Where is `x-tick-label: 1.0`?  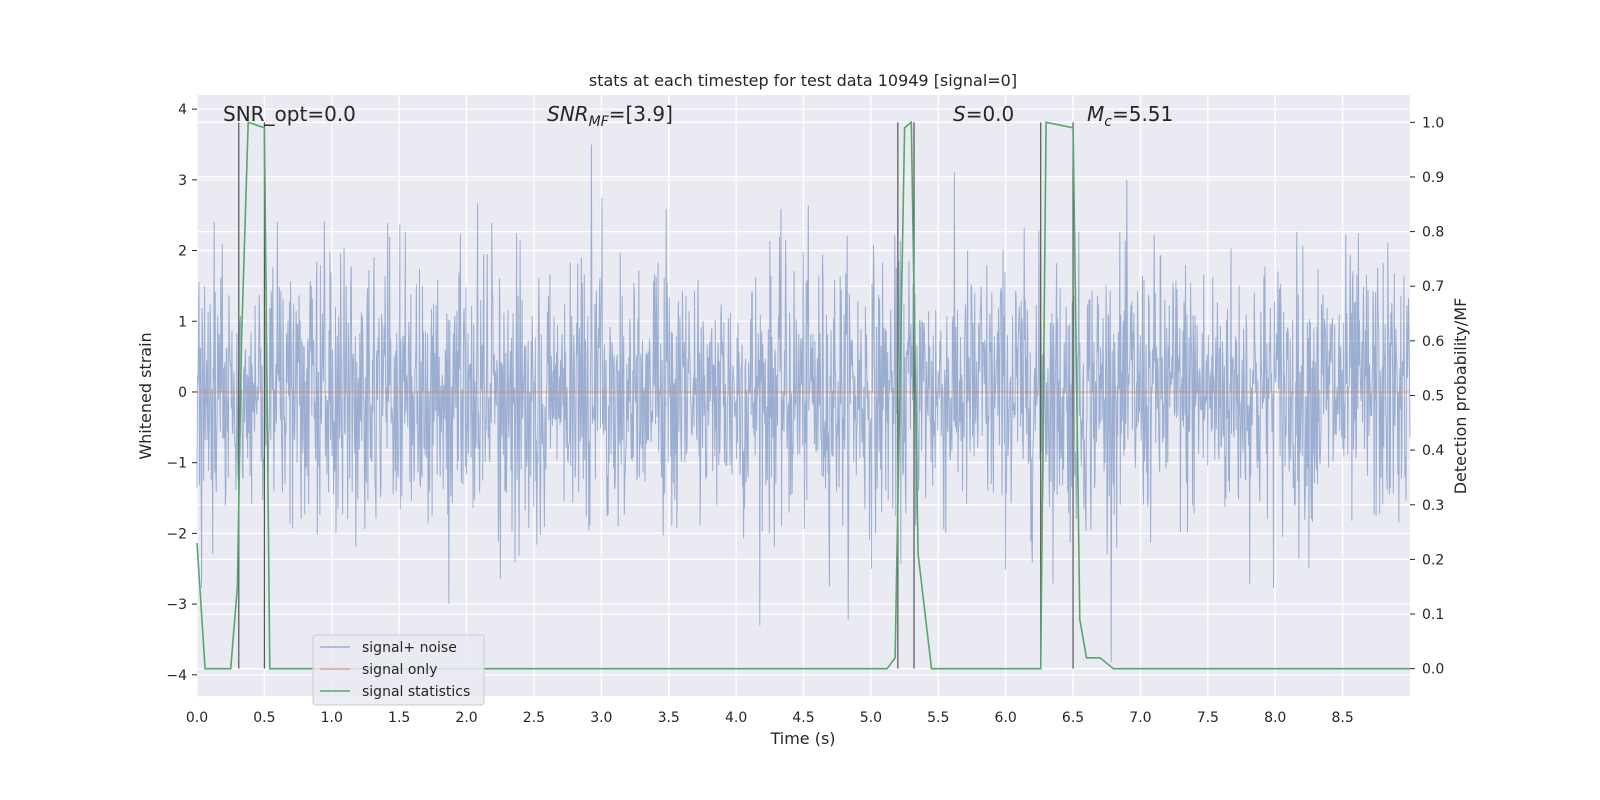 x-tick-label: 1.0 is located at coordinates (332, 718).